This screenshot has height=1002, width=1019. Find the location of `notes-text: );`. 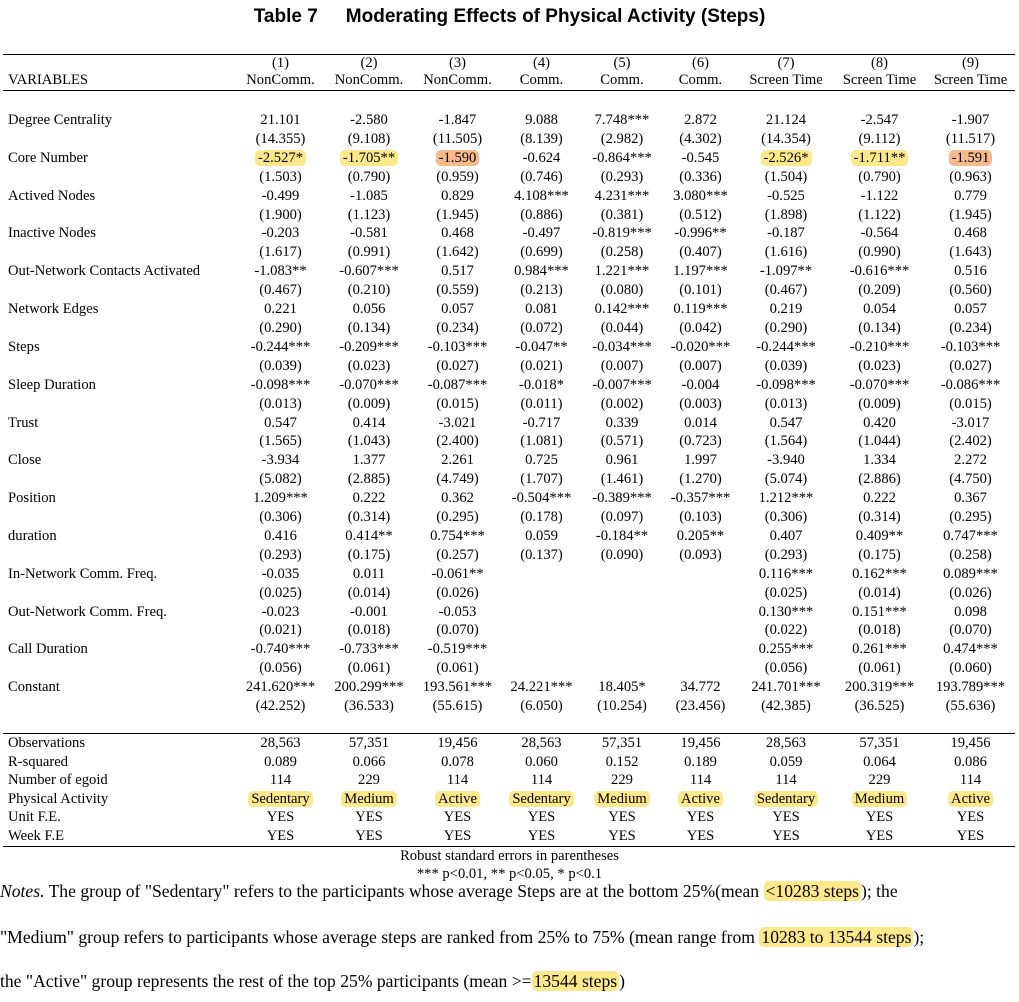

notes-text: ); is located at coordinates (919, 937).